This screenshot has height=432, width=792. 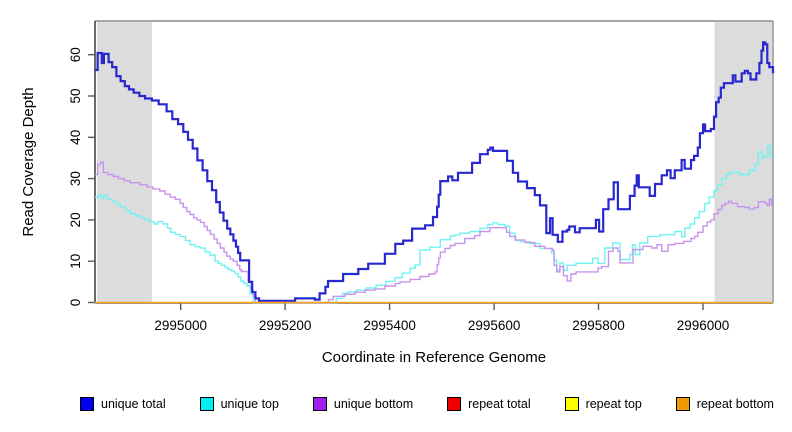 I want to click on x-axis-title: Coordinate in Reference Genome, so click(x=434, y=357).